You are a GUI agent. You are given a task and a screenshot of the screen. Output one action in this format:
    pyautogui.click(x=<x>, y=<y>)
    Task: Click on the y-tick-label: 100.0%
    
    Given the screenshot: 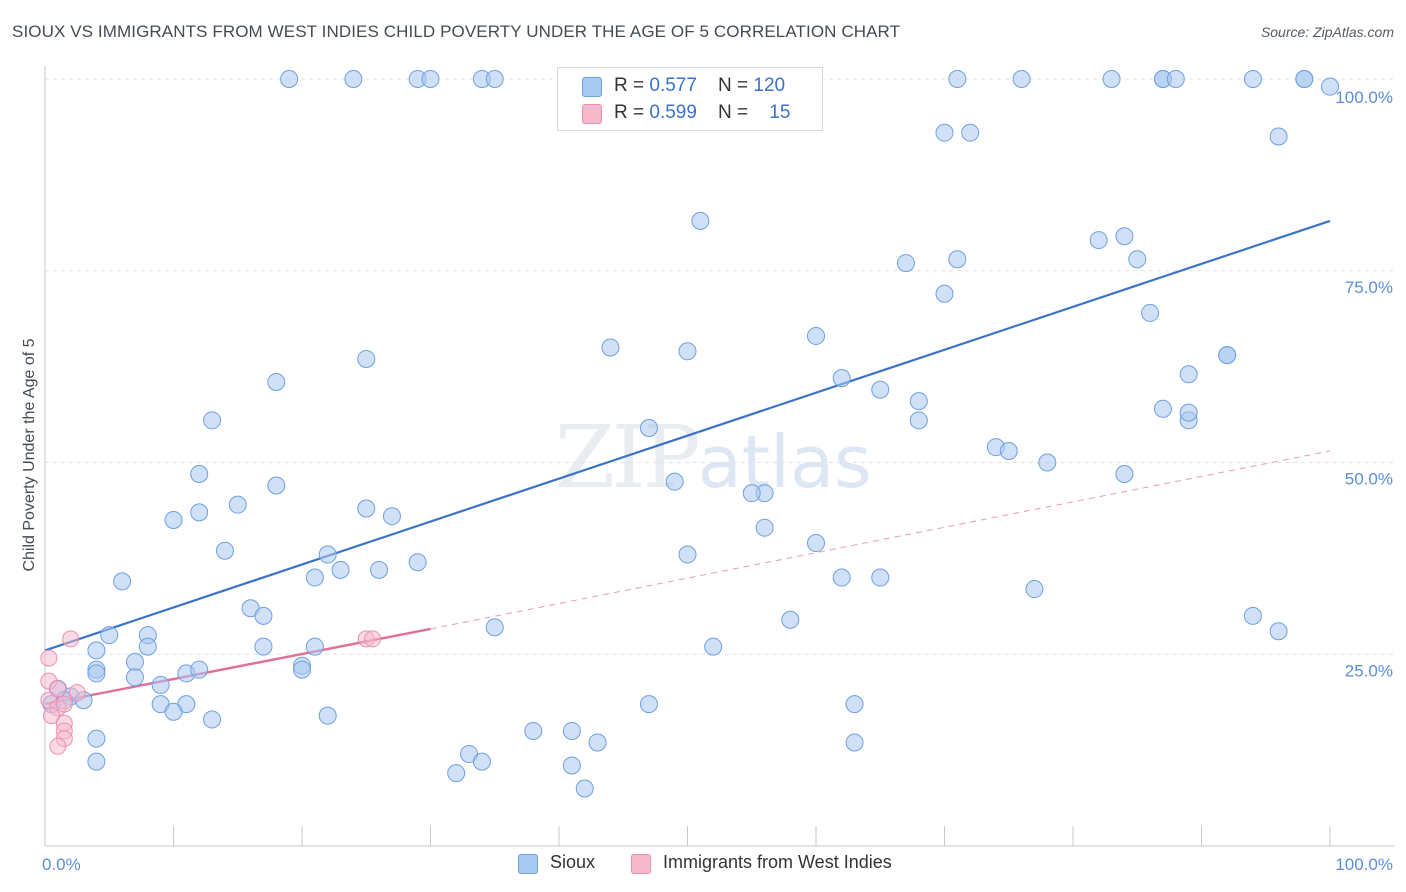 What is the action you would take?
    pyautogui.click(x=1364, y=97)
    